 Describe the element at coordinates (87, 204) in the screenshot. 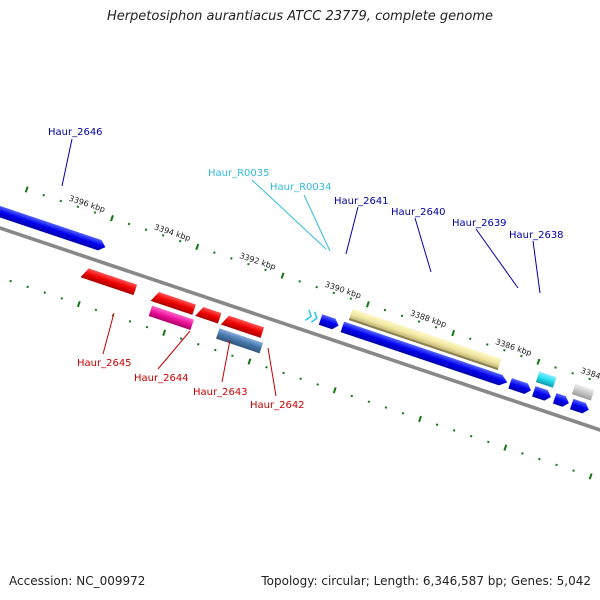

I see `tick-label-3396: 3396 kbp` at that location.